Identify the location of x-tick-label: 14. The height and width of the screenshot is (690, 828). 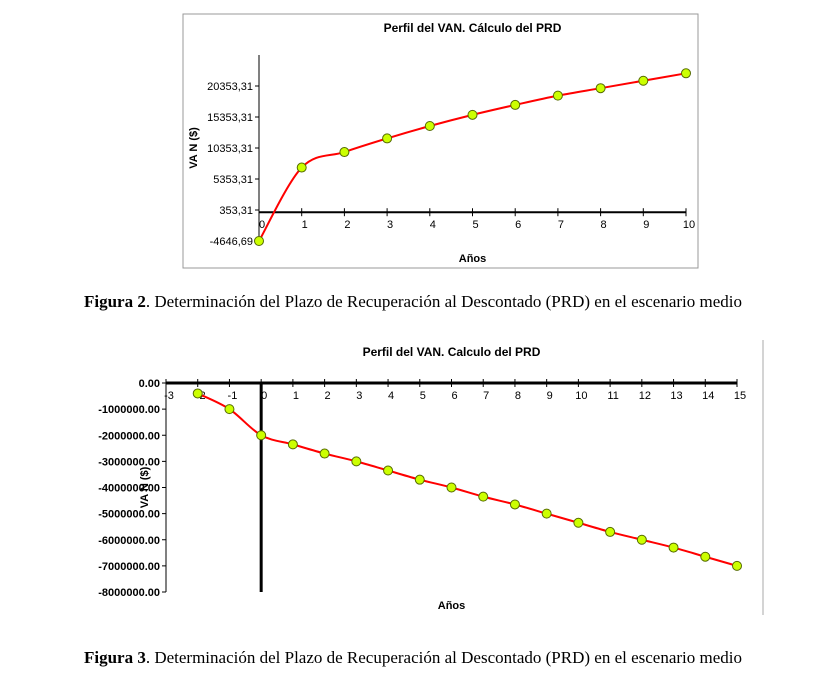
(708, 396).